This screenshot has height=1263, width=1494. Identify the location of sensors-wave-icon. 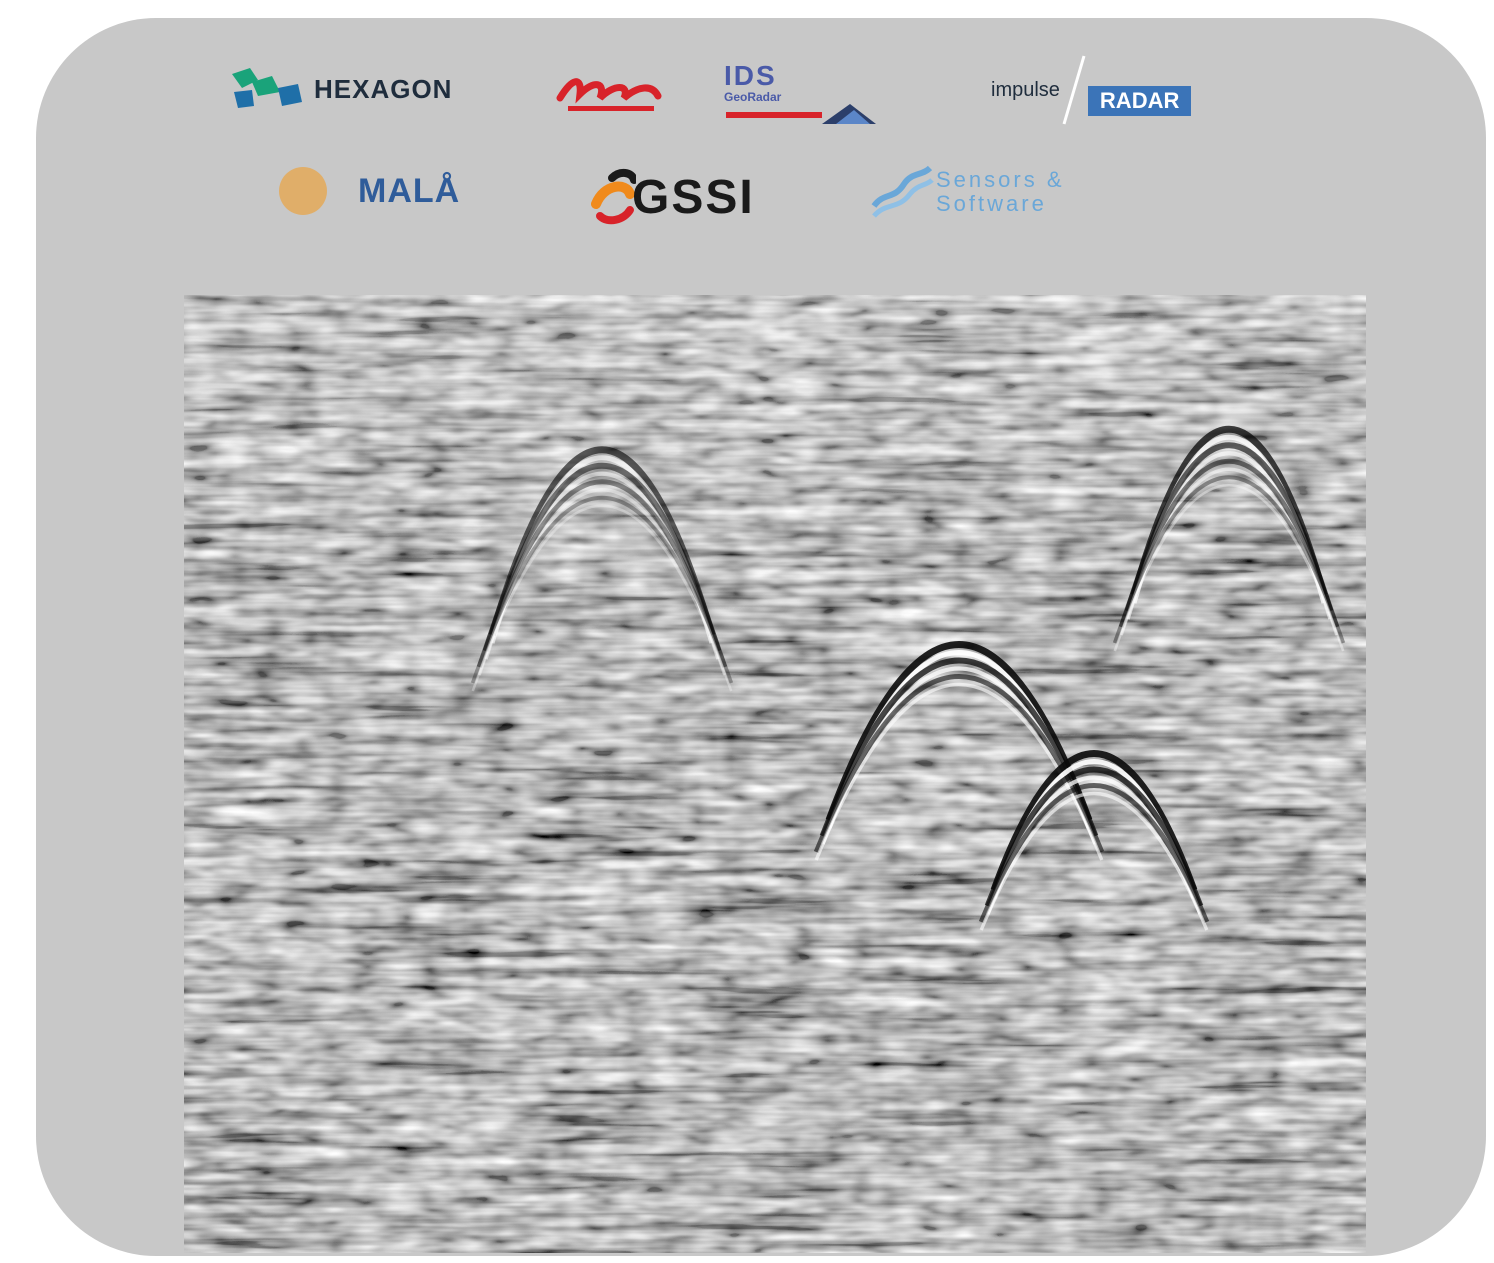
(902, 192).